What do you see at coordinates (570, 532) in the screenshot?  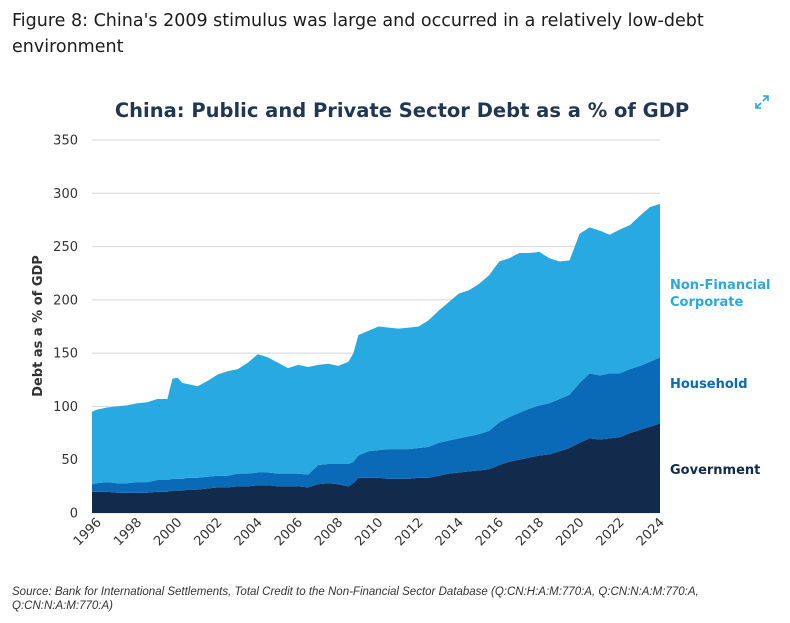 I see `x-tick-2020: 2020` at bounding box center [570, 532].